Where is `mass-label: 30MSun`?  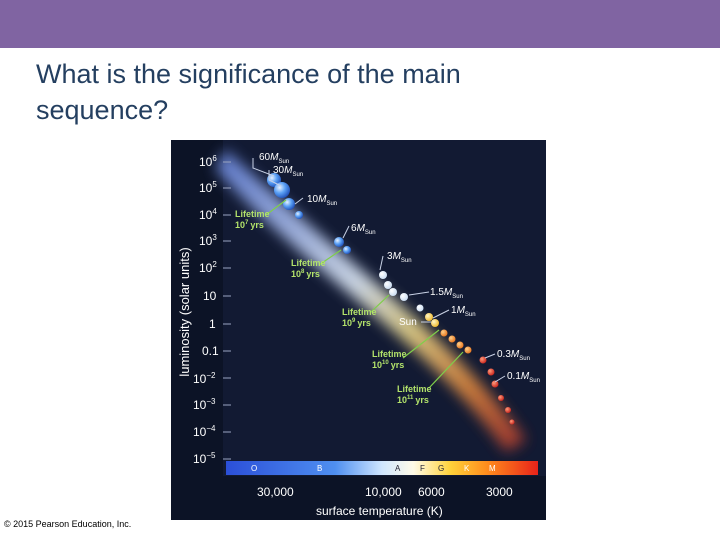
mass-label: 30MSun is located at coordinates (288, 171).